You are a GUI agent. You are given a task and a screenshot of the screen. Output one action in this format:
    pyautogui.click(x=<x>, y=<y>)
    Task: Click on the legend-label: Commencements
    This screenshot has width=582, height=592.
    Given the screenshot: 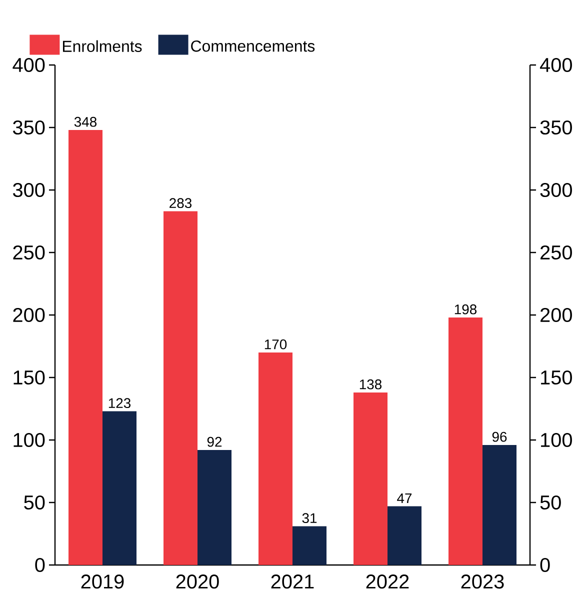 What is the action you would take?
    pyautogui.click(x=253, y=46)
    